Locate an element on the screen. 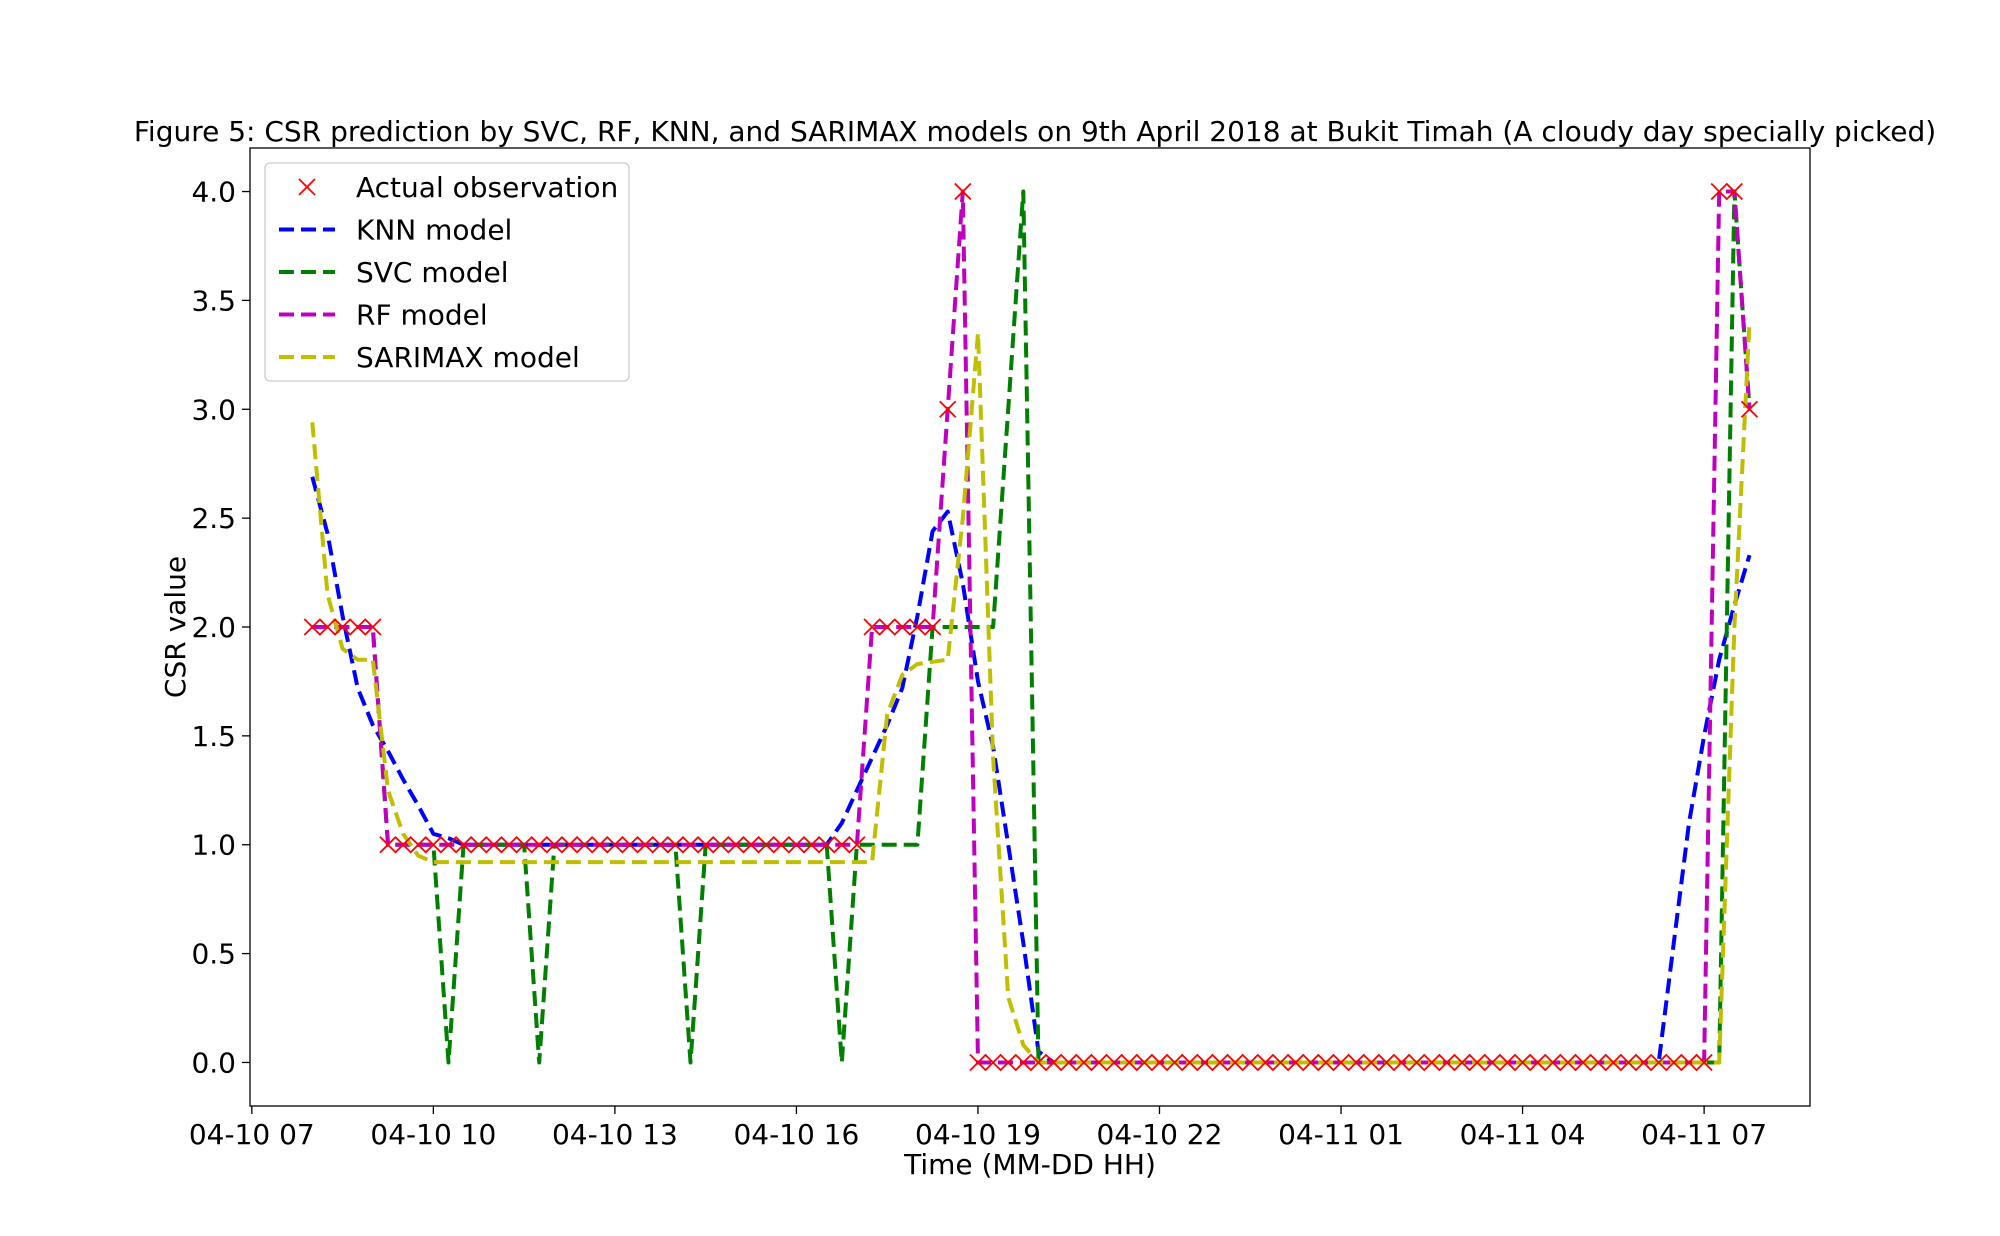 The height and width of the screenshot is (1236, 2000). legend-box is located at coordinates (447, 272).